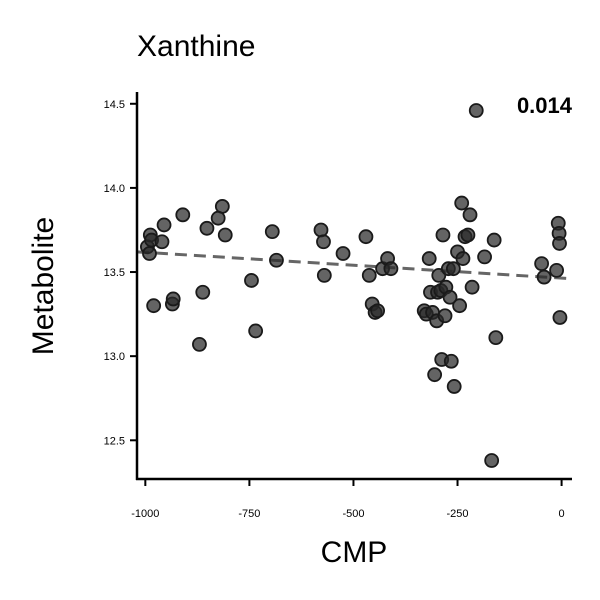 The height and width of the screenshot is (600, 600). Describe the element at coordinates (353, 514) in the screenshot. I see `x-tick-label: -500` at that location.